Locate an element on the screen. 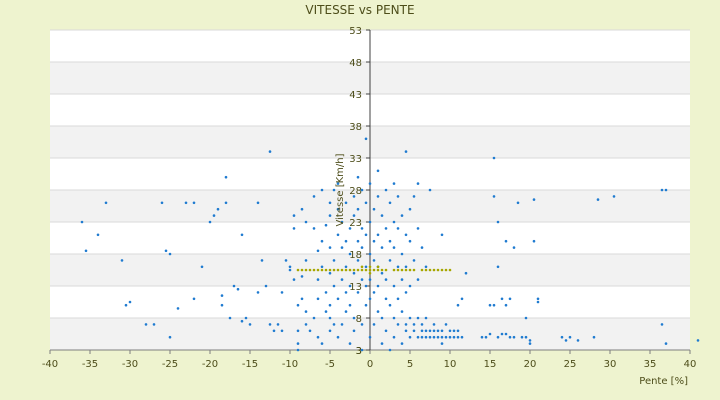 The image size is (720, 400). y-axis-label: Vitesse [Km/h] is located at coordinates (340, 189).